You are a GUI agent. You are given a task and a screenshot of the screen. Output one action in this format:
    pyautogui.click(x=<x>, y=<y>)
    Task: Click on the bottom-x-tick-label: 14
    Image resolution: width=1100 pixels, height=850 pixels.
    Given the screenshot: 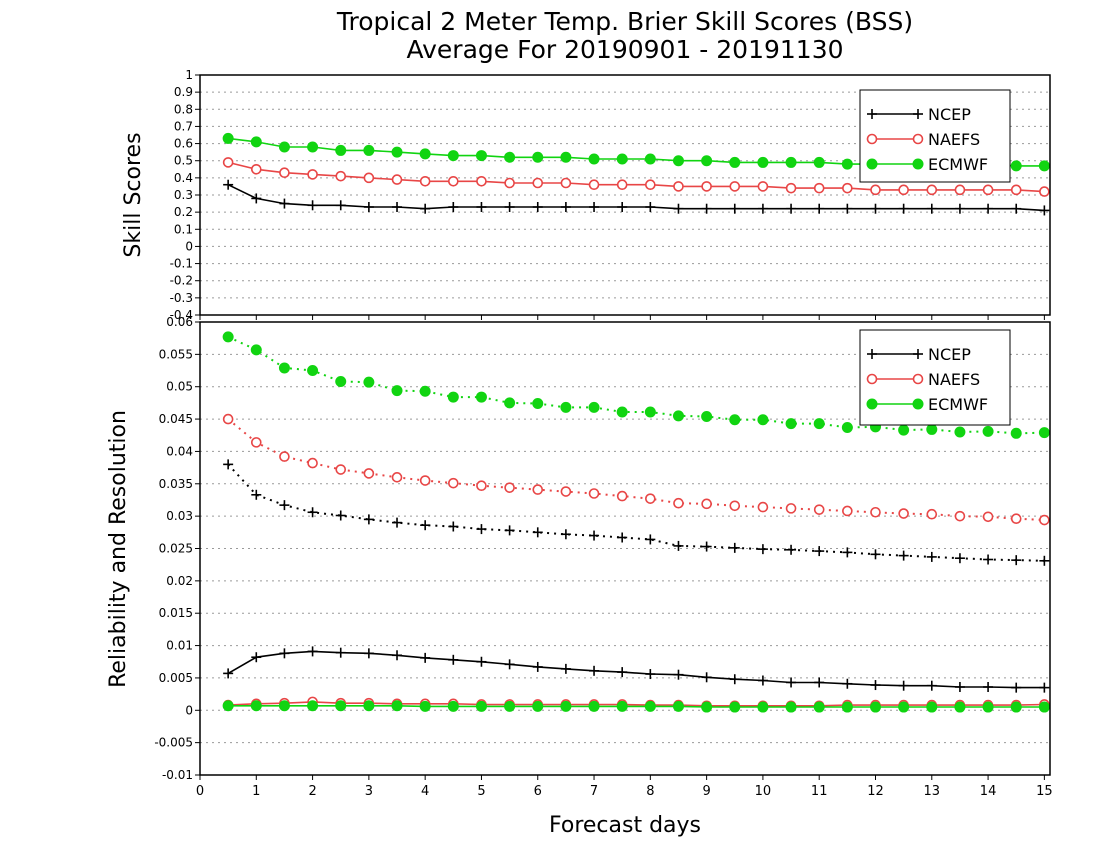 What is the action you would take?
    pyautogui.click(x=988, y=791)
    